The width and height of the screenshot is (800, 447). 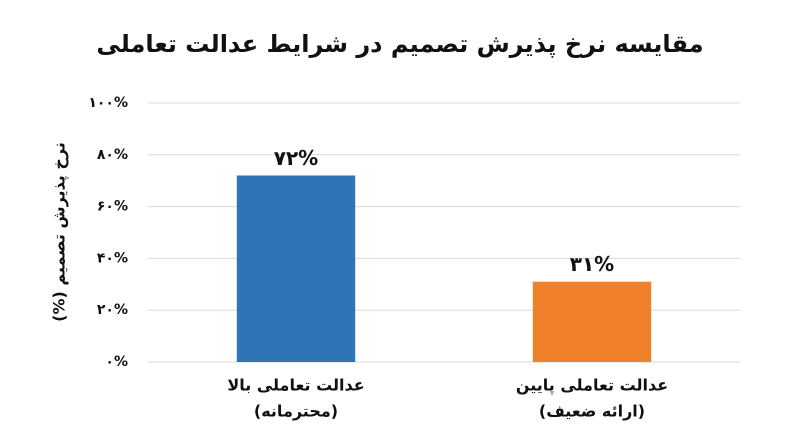 I want to click on y-axis-label: نرخ پذیرش تصمیم (%), so click(x=60, y=232).